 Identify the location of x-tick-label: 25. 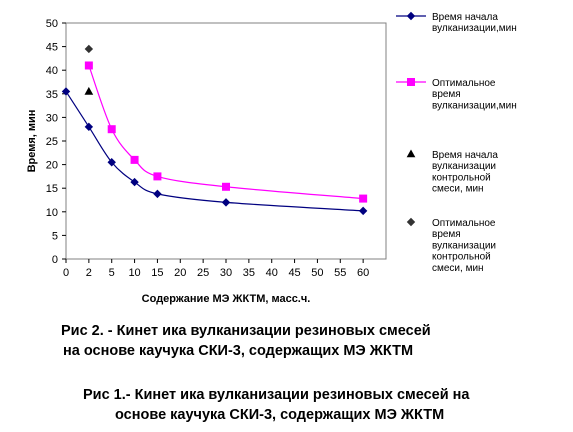
(203, 273).